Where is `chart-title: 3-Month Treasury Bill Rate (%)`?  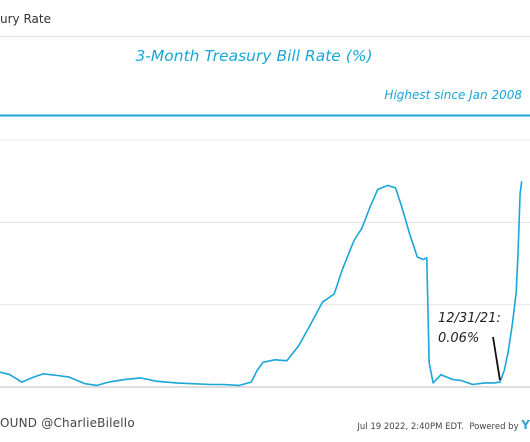
chart-title: 3-Month Treasury Bill Rate (%) is located at coordinates (253, 56).